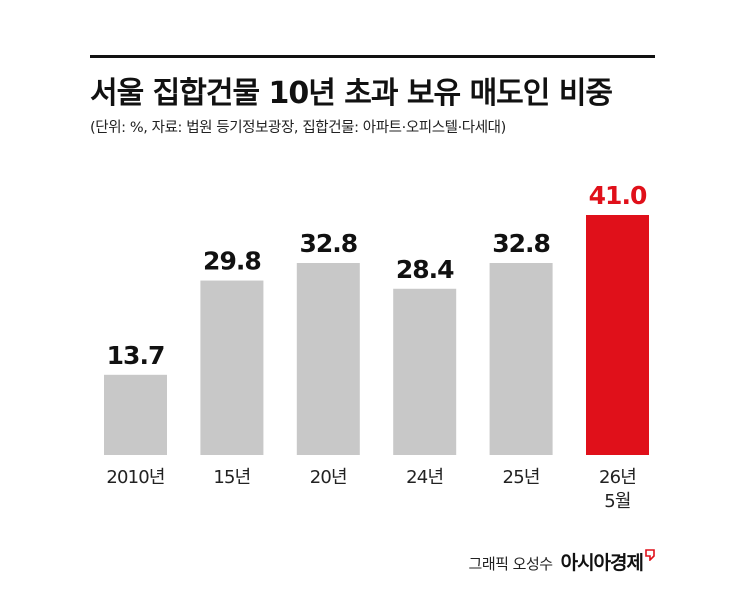 This screenshot has height=597, width=745. I want to click on category-label-6: 26년 5월, so click(617, 489).